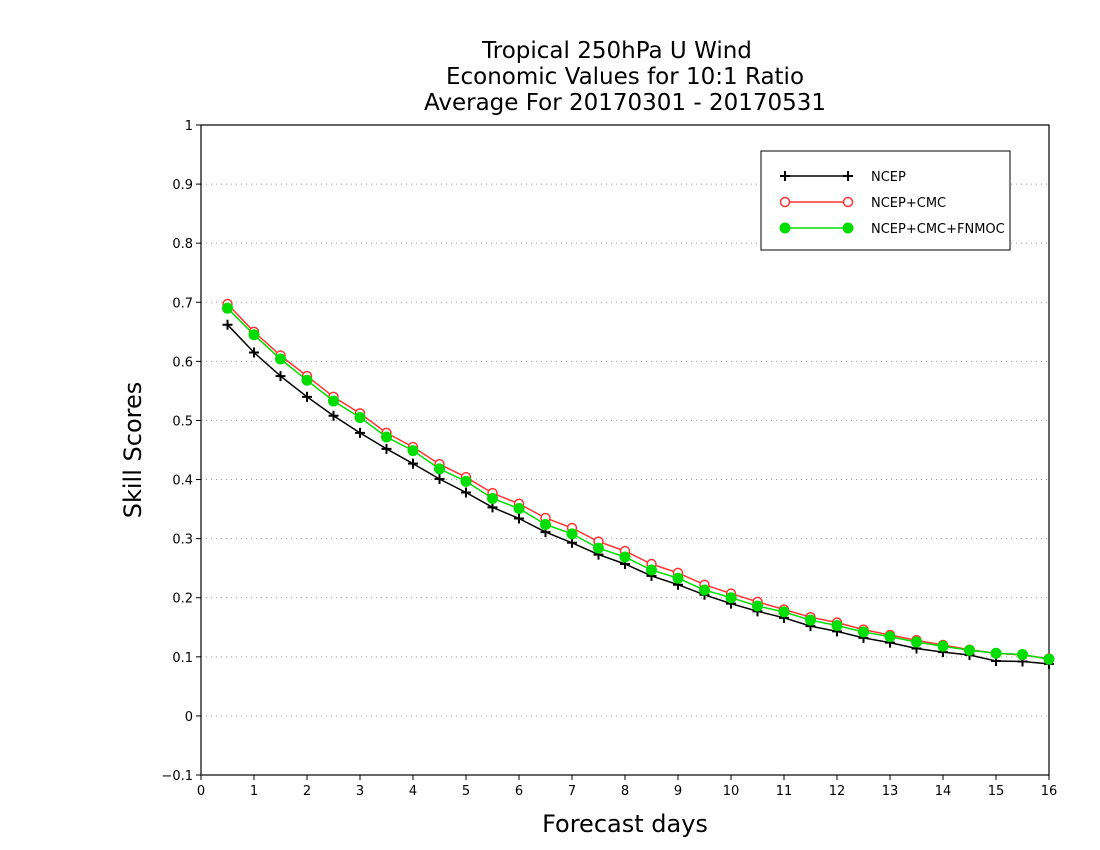 The height and width of the screenshot is (850, 1100). Describe the element at coordinates (133, 450) in the screenshot. I see `y-axis-label: Skill Scores` at that location.